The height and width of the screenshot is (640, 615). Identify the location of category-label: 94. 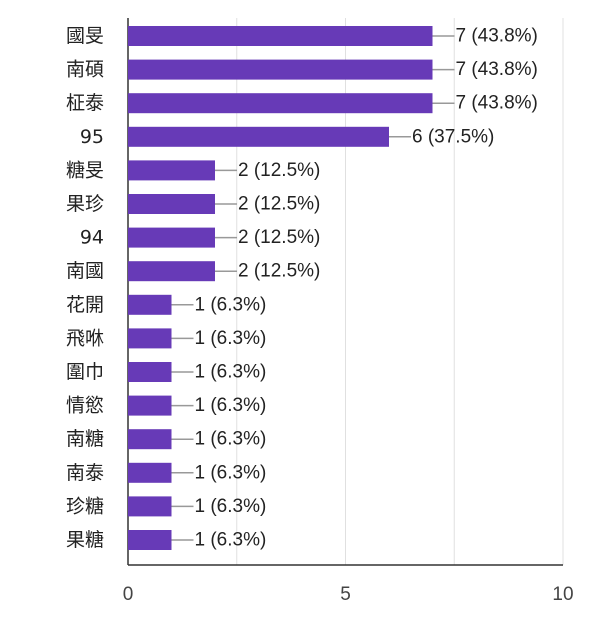
(92, 238).